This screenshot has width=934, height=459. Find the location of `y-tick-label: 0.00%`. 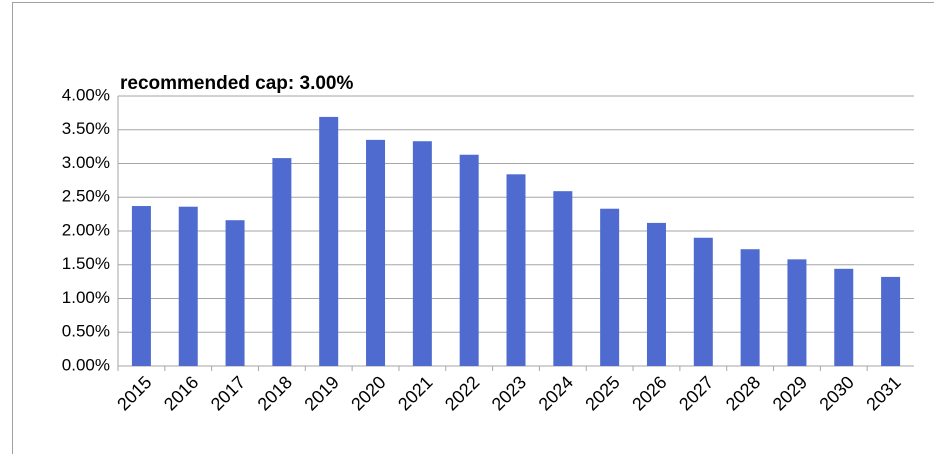

y-tick-label: 0.00% is located at coordinates (86, 364).